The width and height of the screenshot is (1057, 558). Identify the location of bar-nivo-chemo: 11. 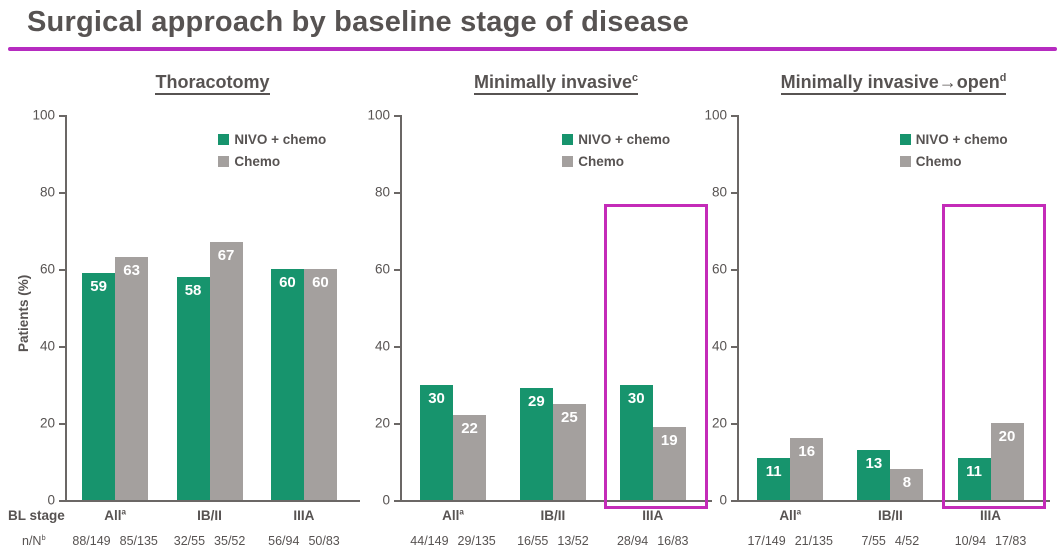
(974, 478).